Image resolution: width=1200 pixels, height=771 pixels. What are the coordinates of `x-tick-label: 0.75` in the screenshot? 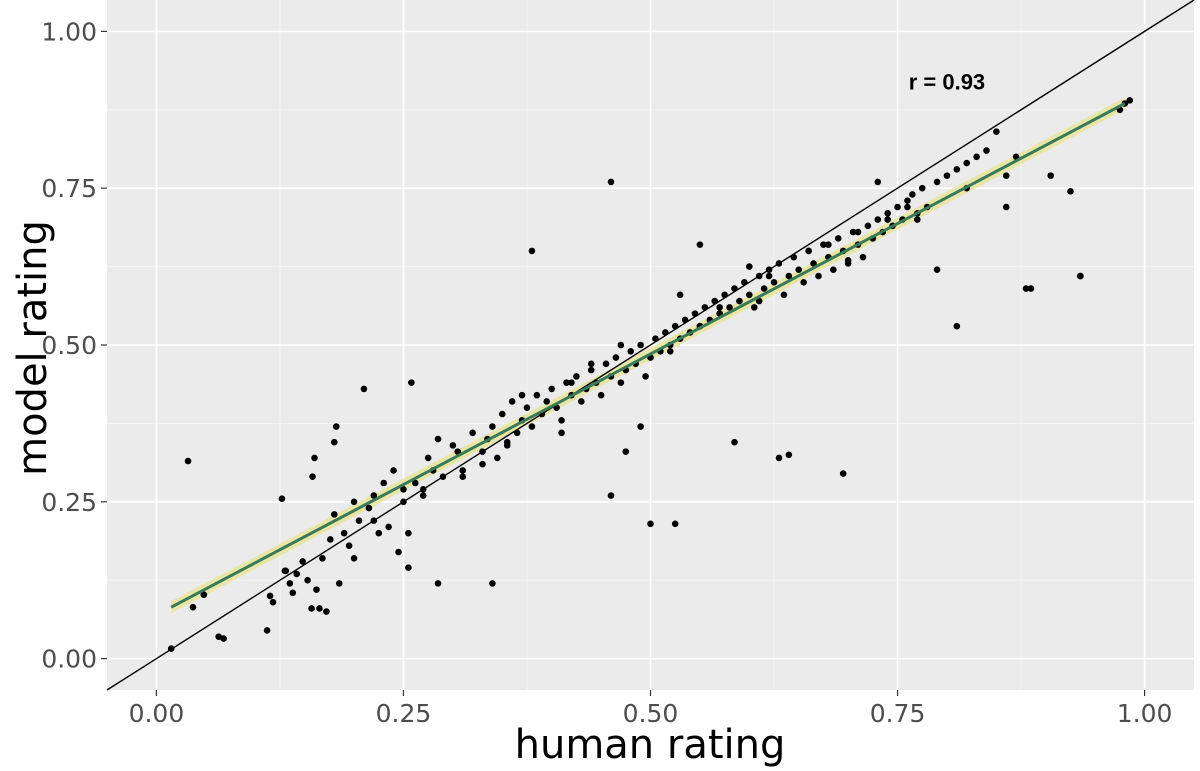 It's located at (898, 713).